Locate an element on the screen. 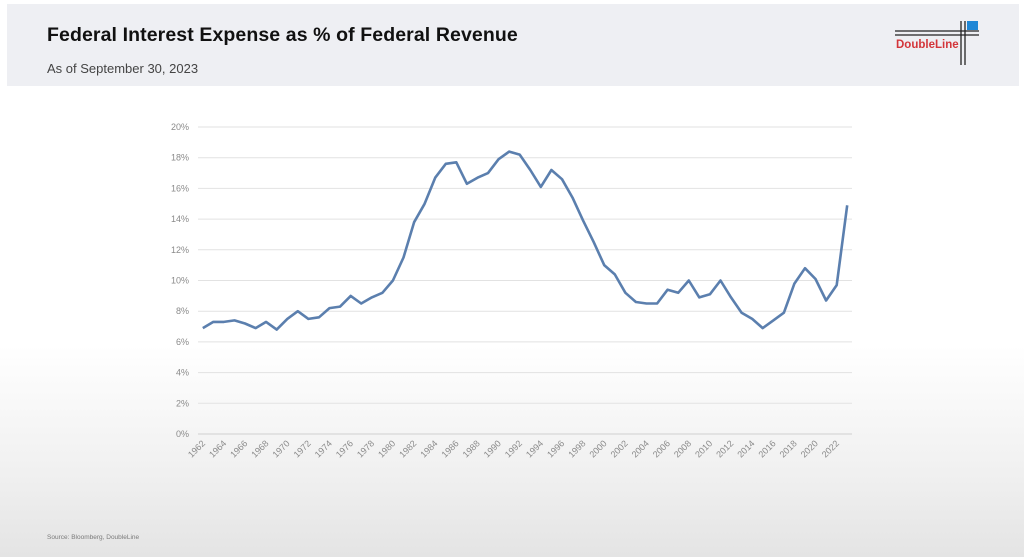 The height and width of the screenshot is (557, 1024). y-tick-label: 6% is located at coordinates (182, 342).